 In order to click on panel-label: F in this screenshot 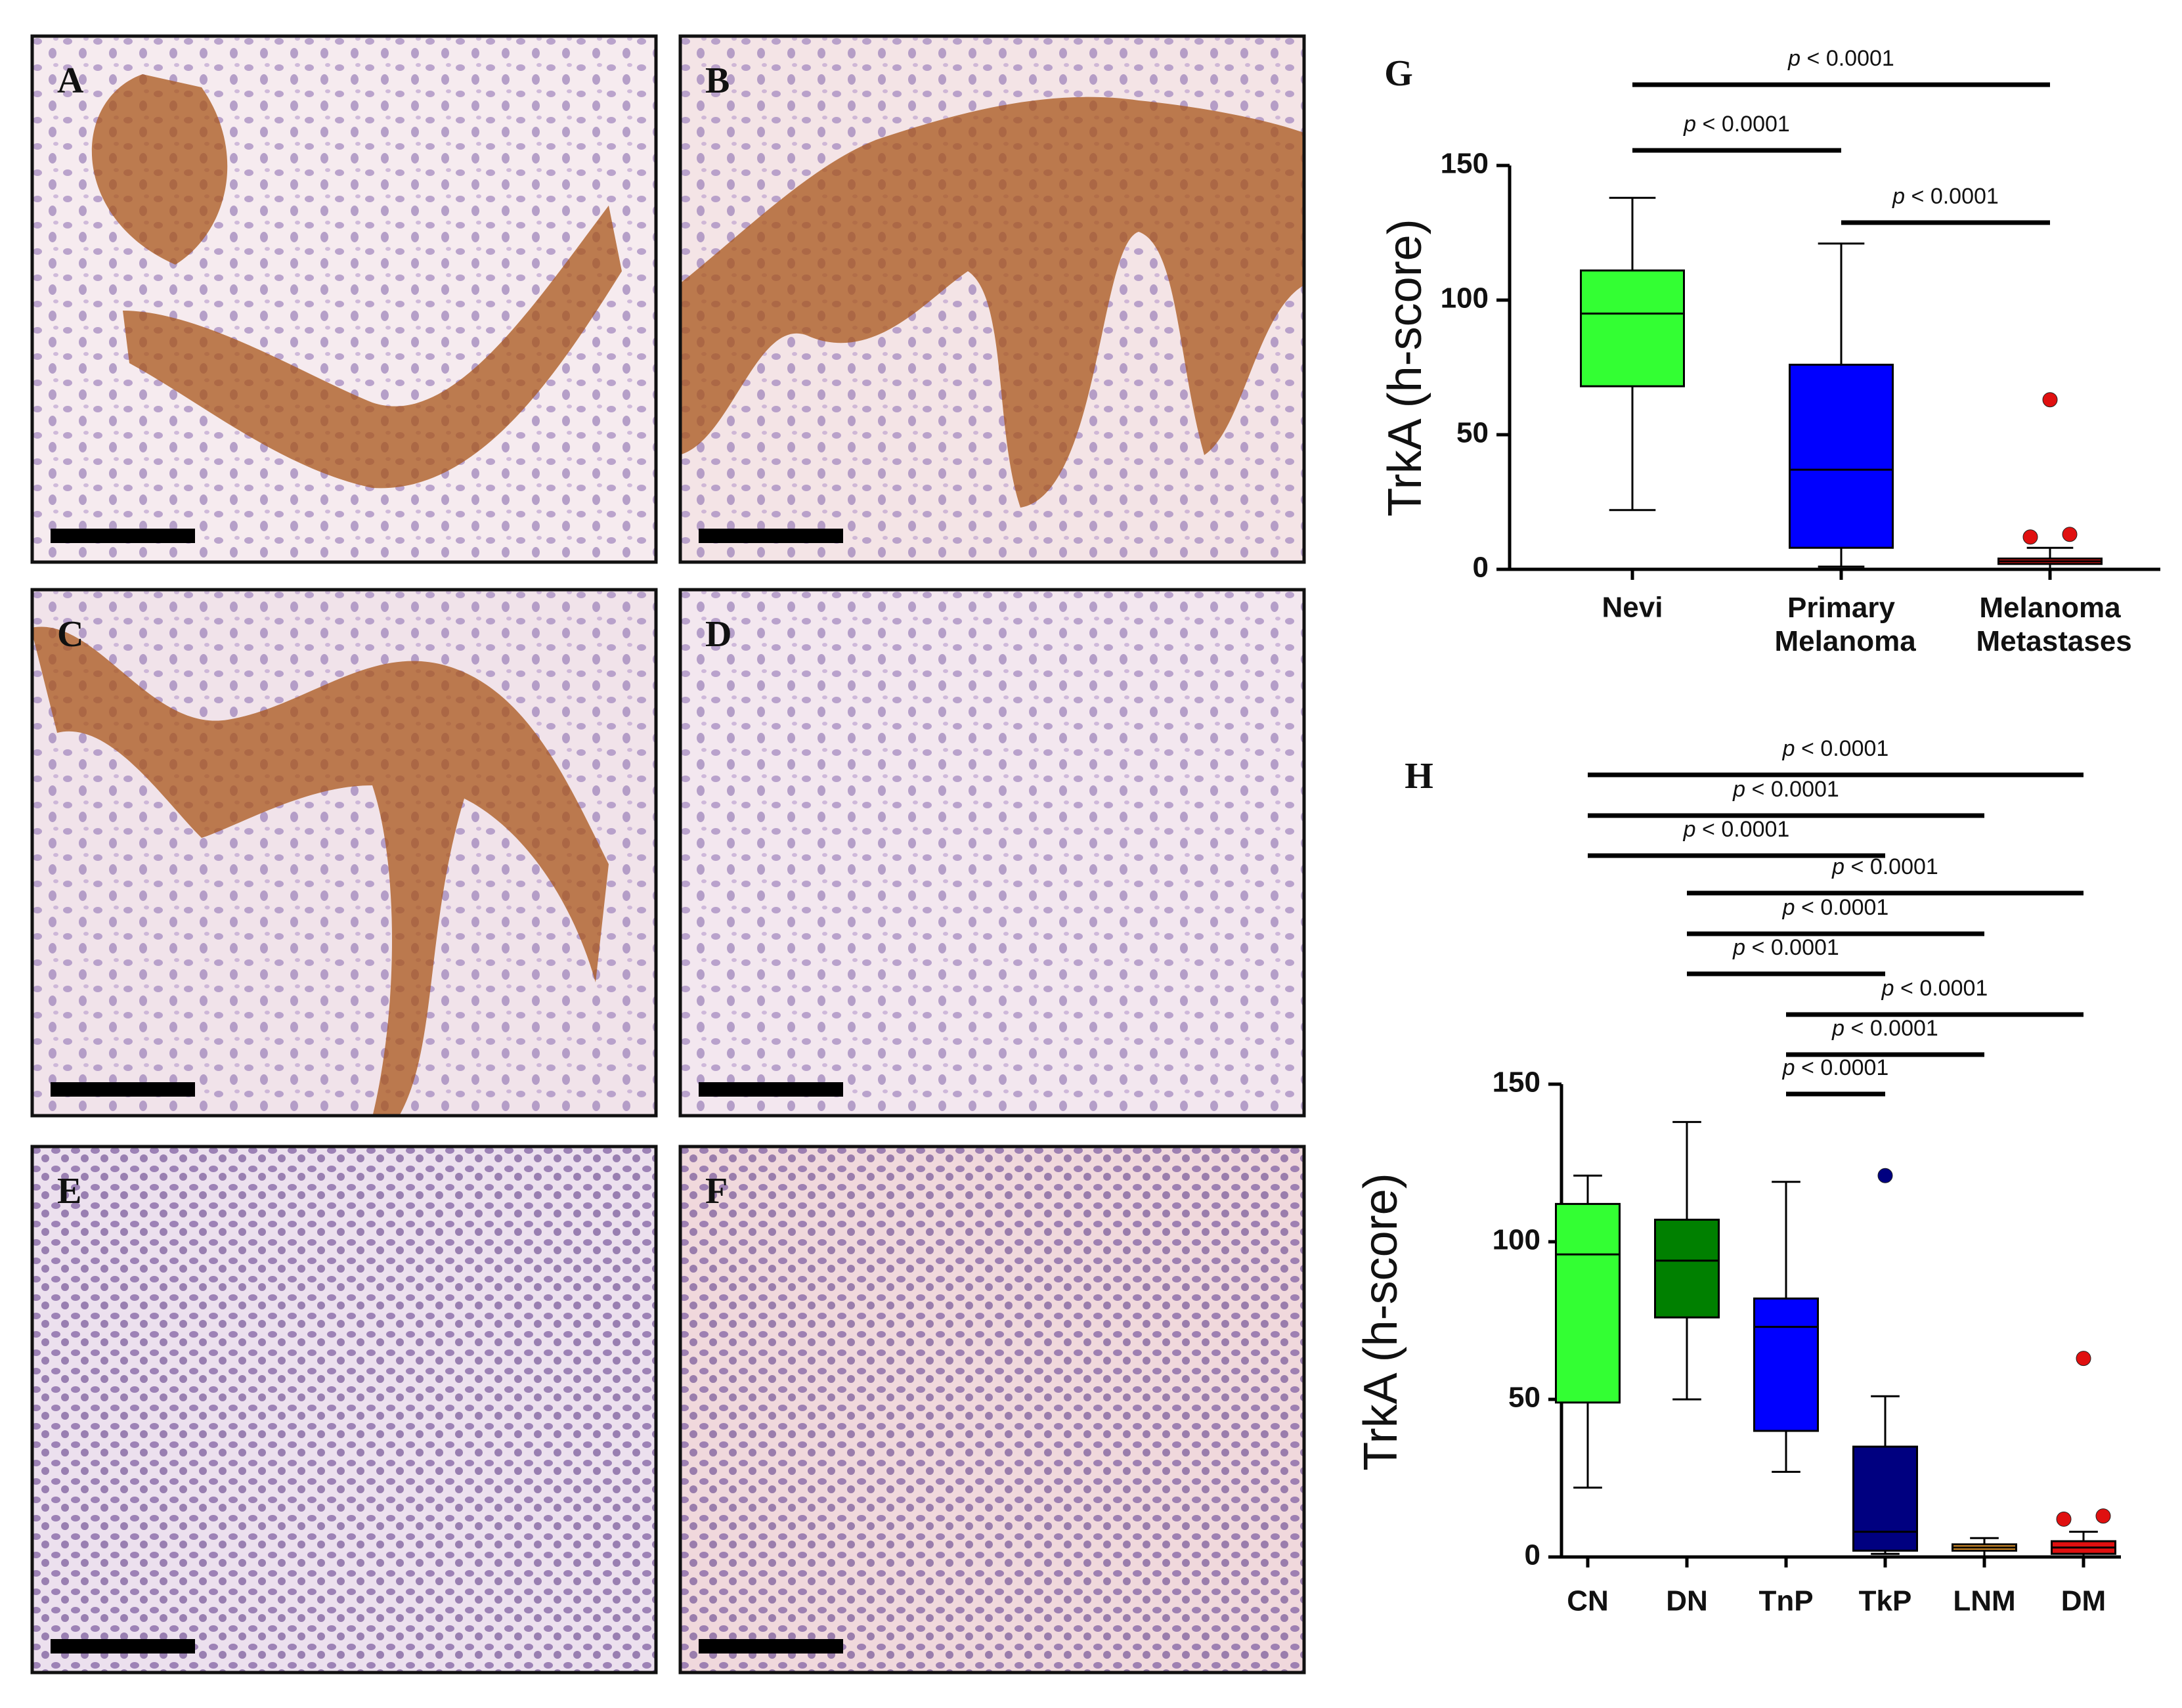, I will do `click(716, 1191)`.